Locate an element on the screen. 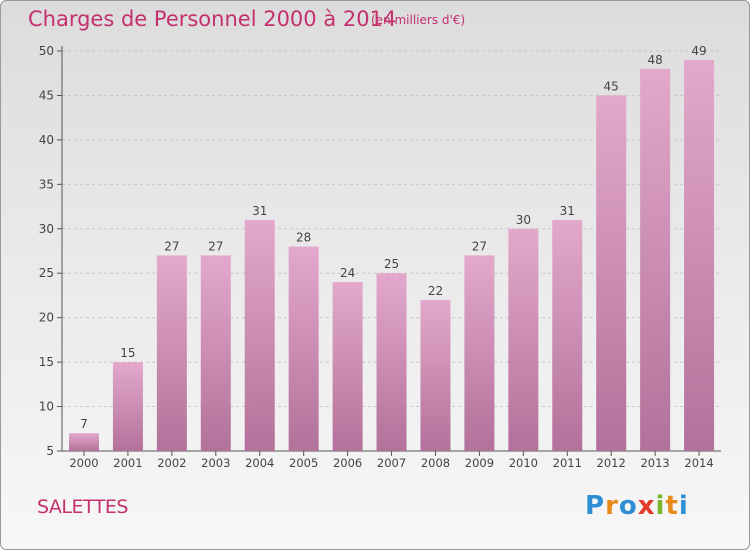 The width and height of the screenshot is (750, 550). x-tick-label: 2013 is located at coordinates (654, 463).